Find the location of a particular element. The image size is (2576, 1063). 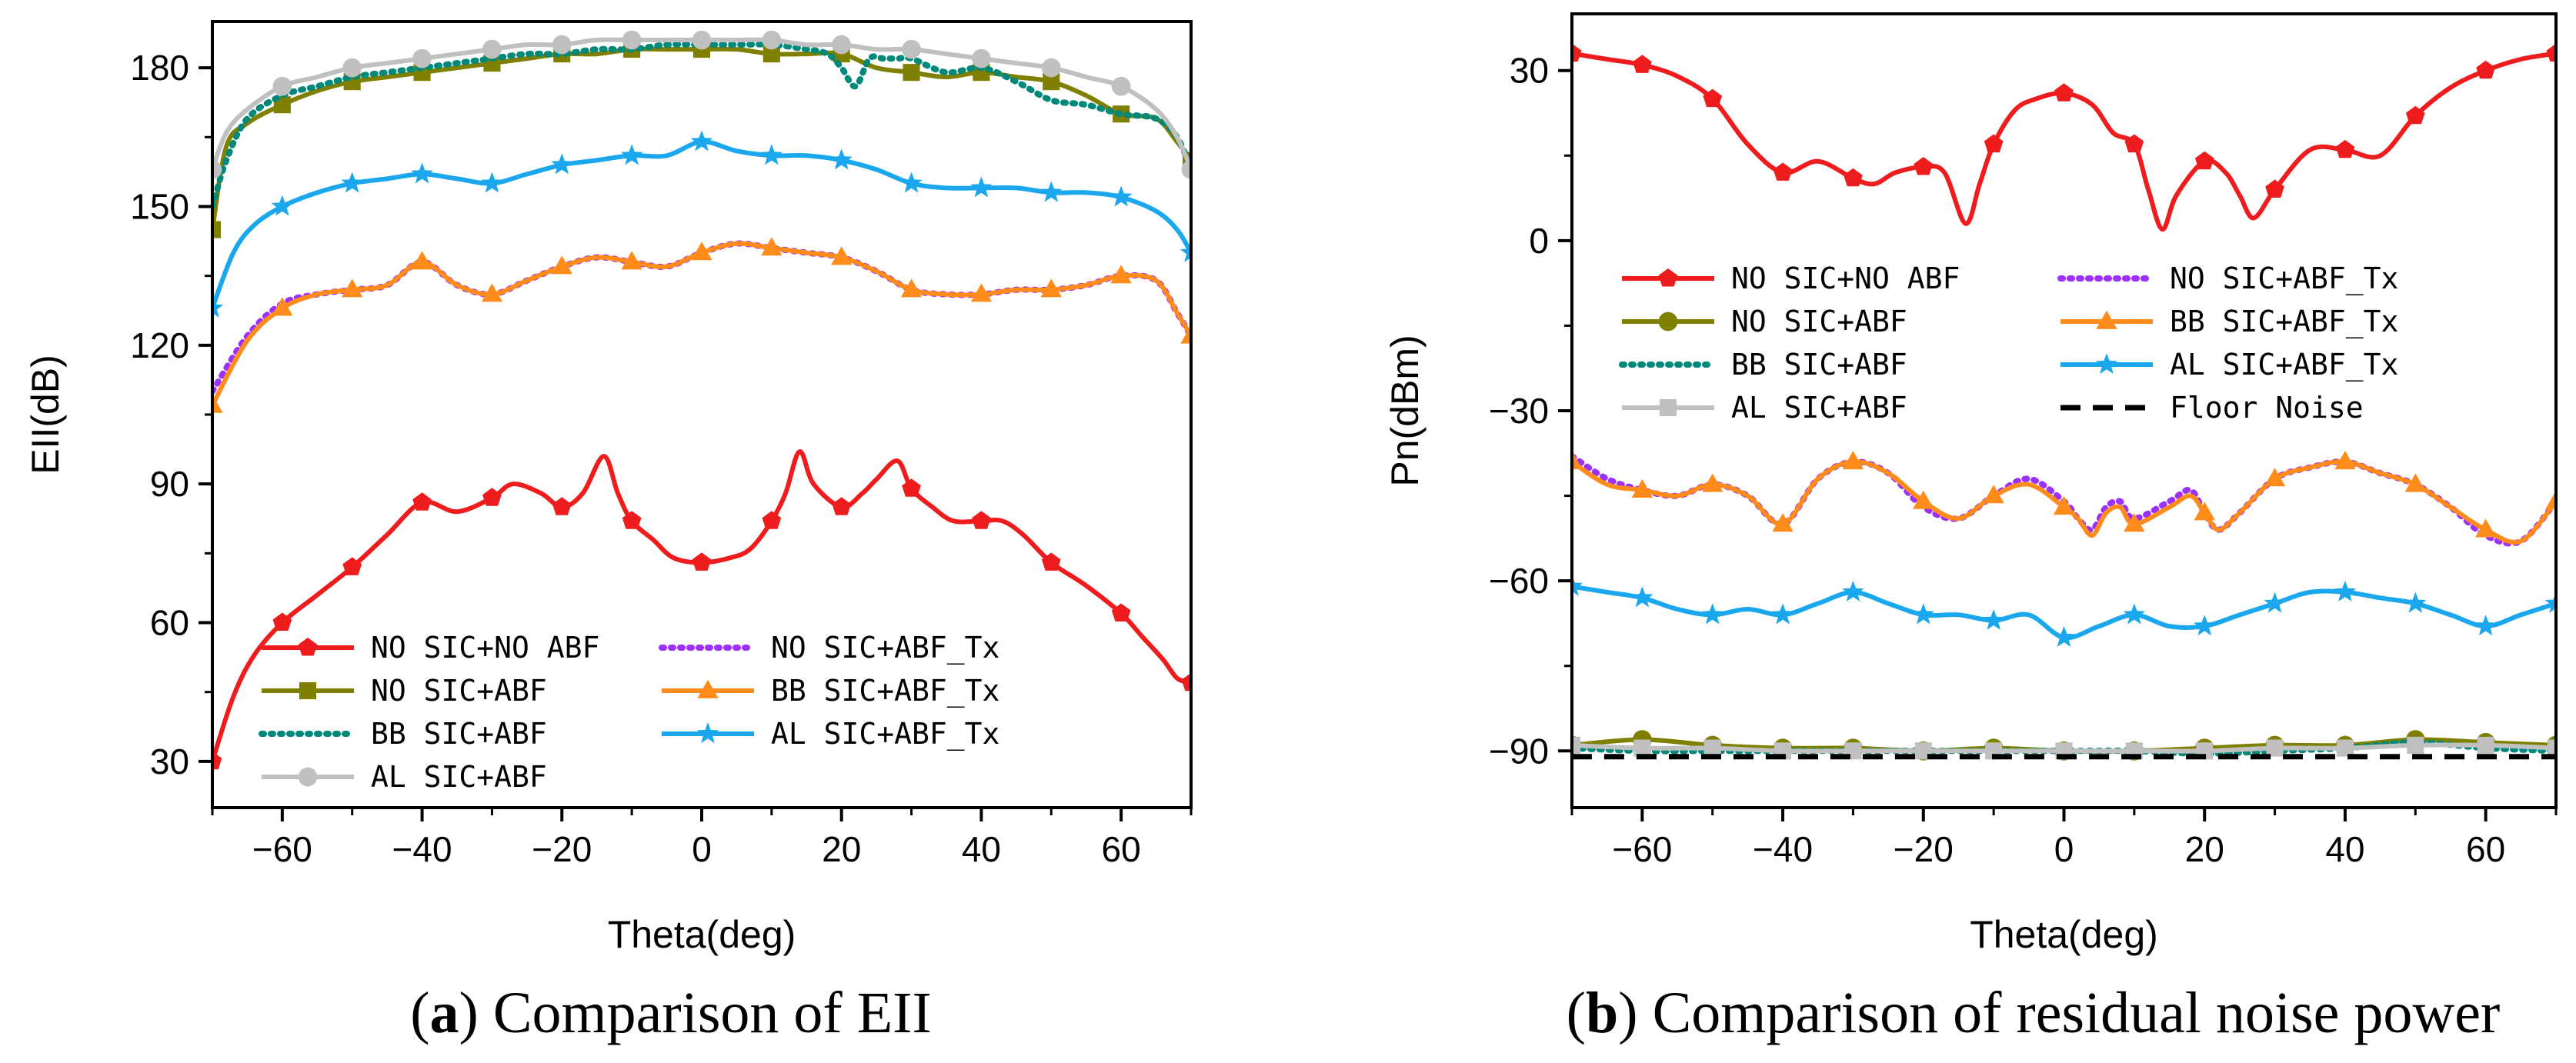

pn-x-tick-label-1: −40 is located at coordinates (1783, 849).